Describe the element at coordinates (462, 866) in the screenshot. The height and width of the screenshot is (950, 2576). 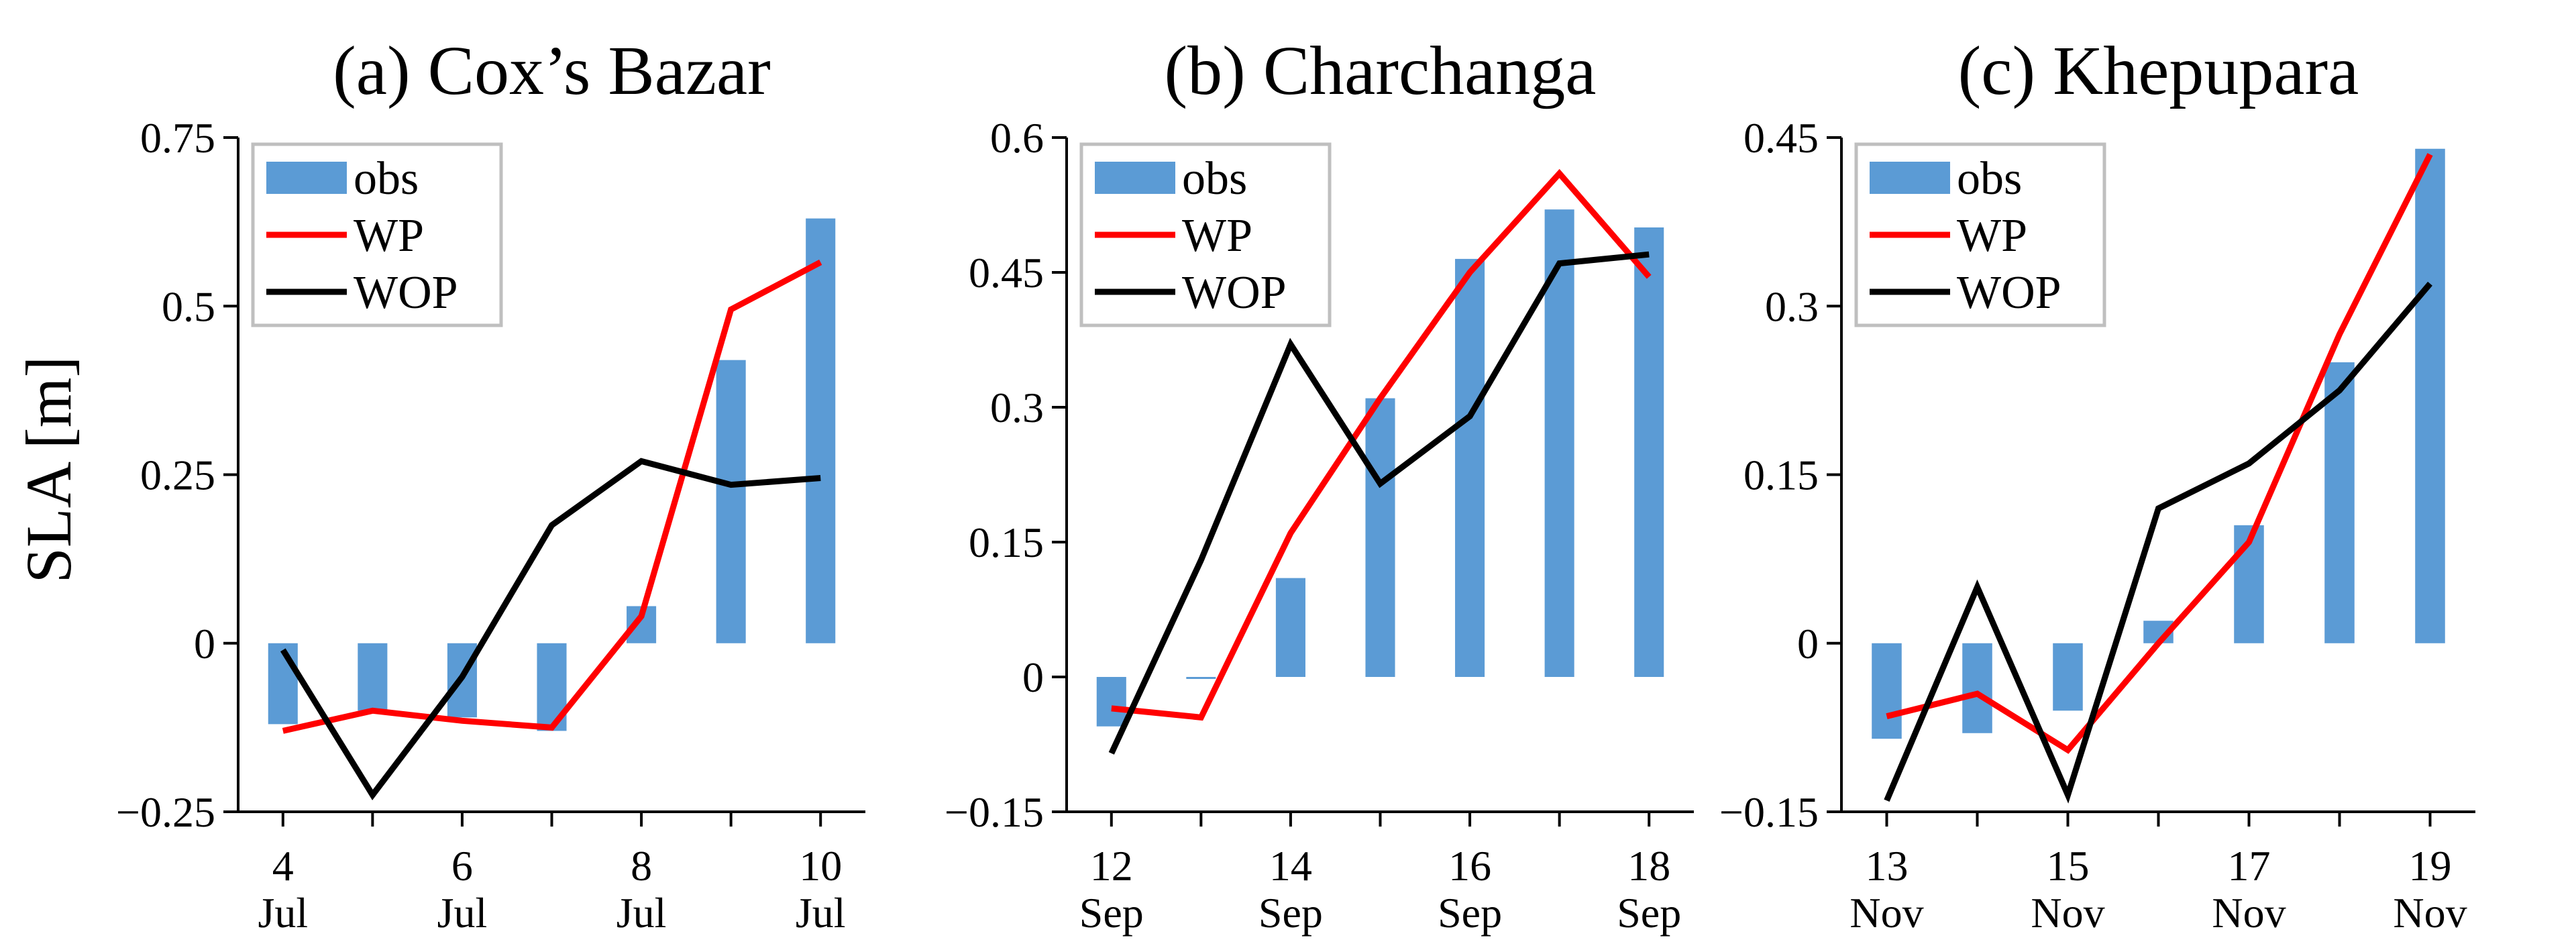
I see `x-tick-day: 6` at that location.